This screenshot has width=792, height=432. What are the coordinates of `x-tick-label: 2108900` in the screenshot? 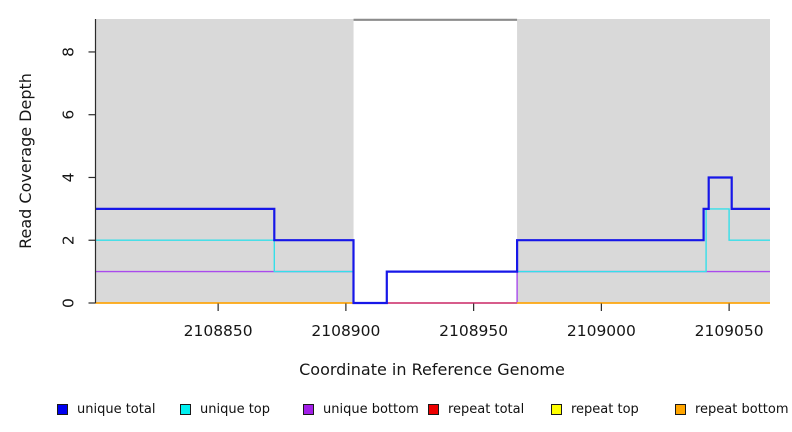 It's located at (345, 331).